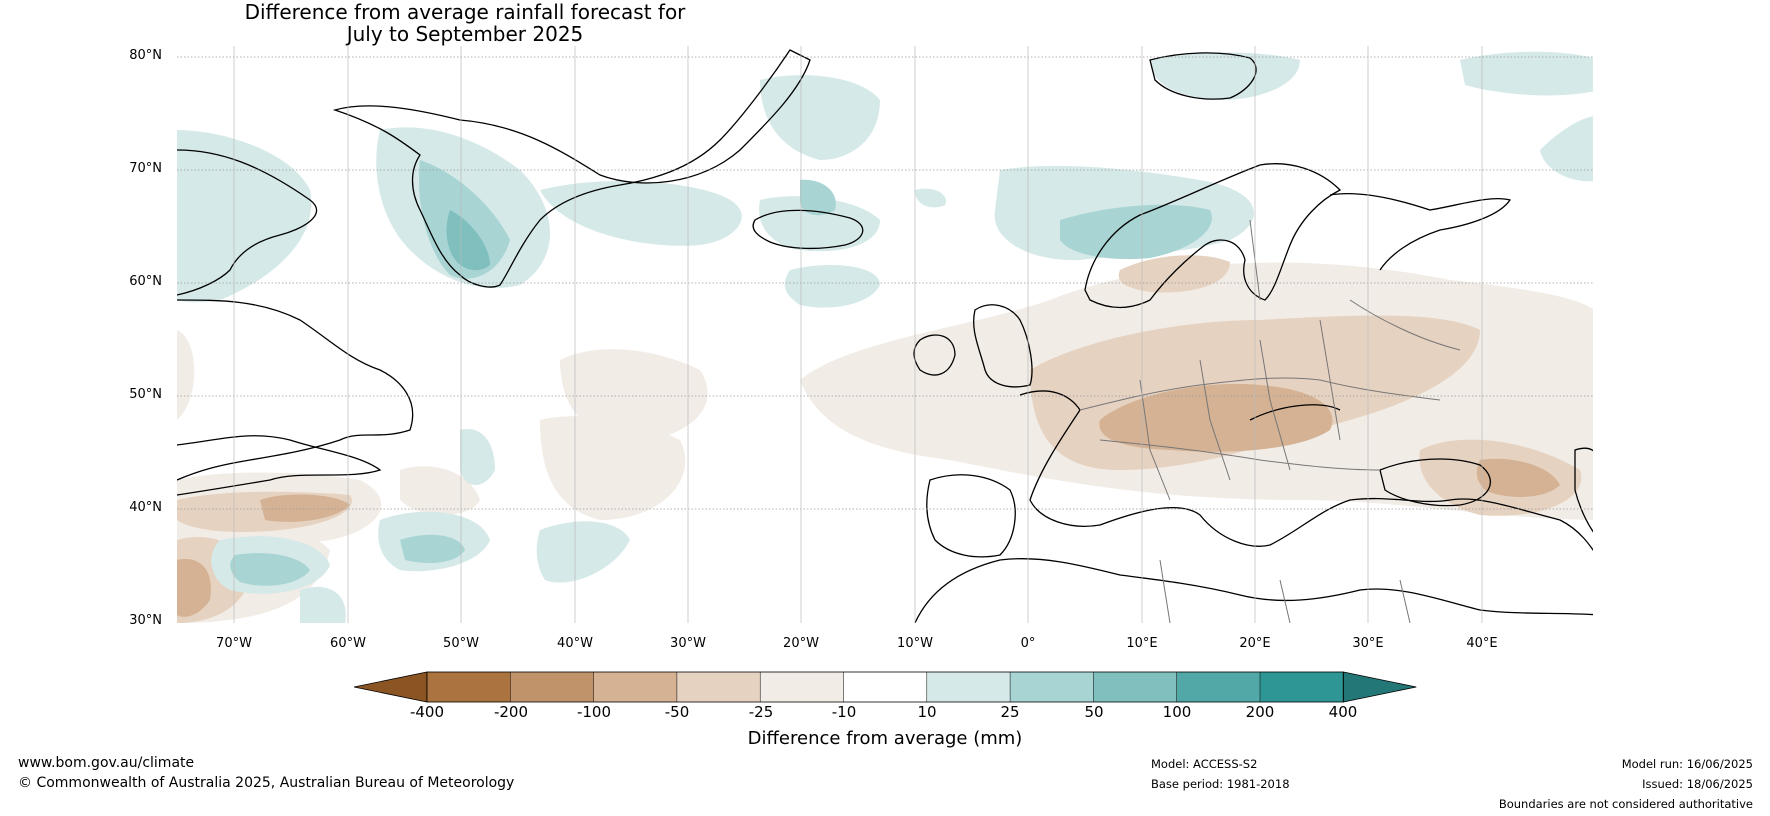  What do you see at coordinates (145, 55) in the screenshot?
I see `lat-label-80n: 80°N` at bounding box center [145, 55].